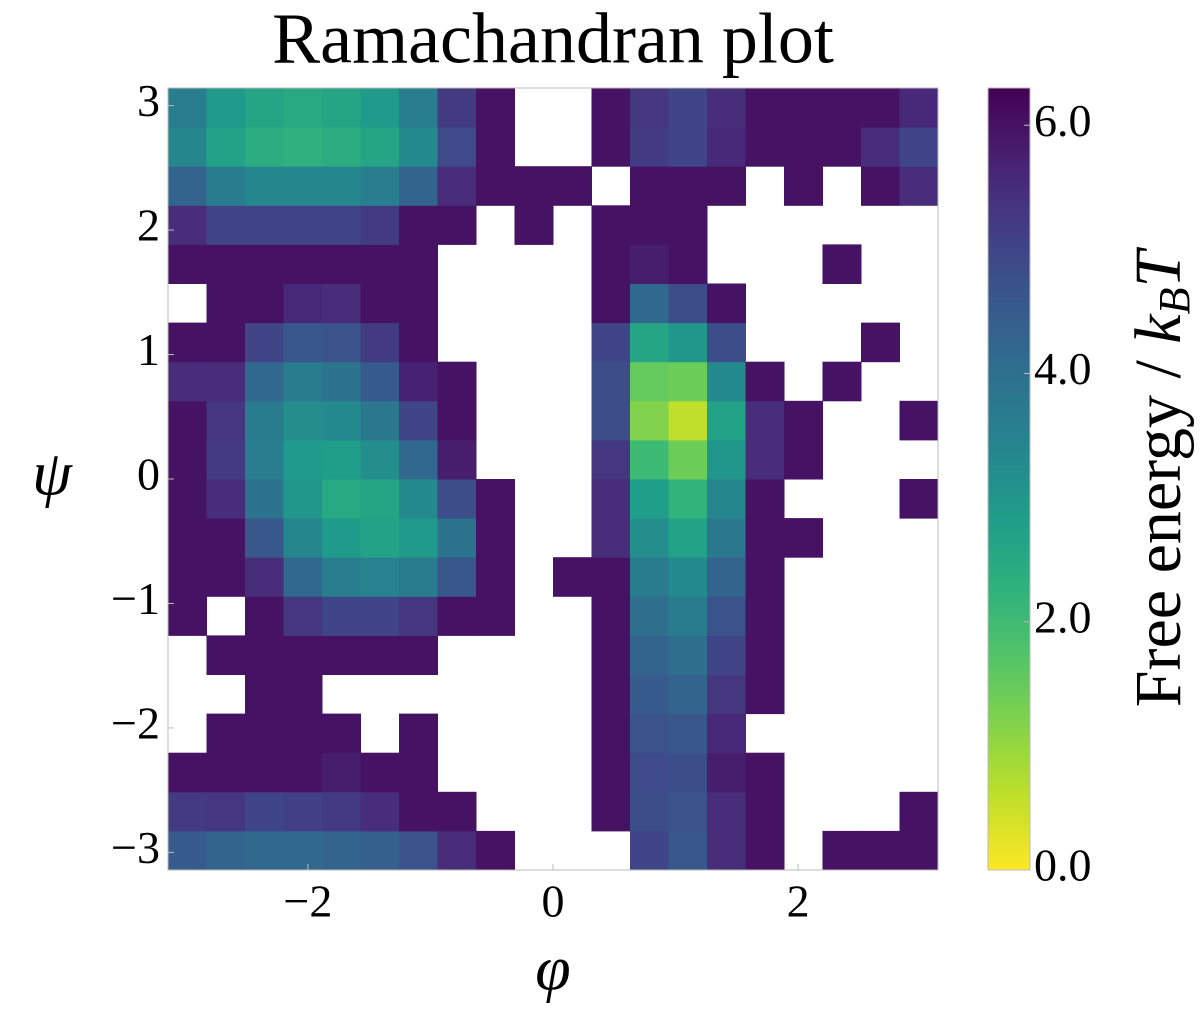  I want to click on colorbar-label-subscript: B, so click(1174, 301).